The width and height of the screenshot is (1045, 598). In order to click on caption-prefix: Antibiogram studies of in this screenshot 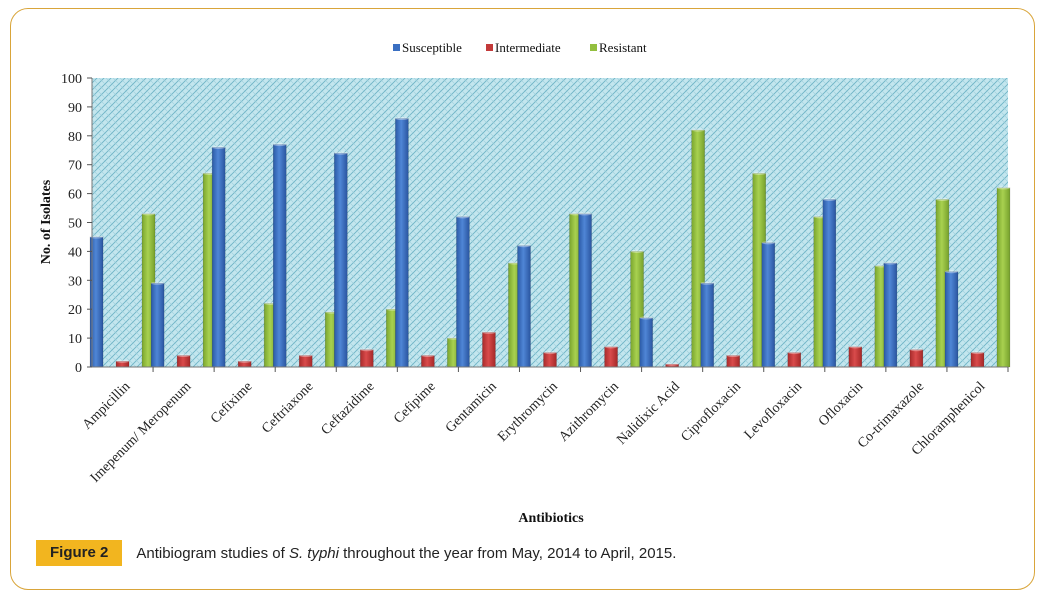, I will do `click(212, 553)`.